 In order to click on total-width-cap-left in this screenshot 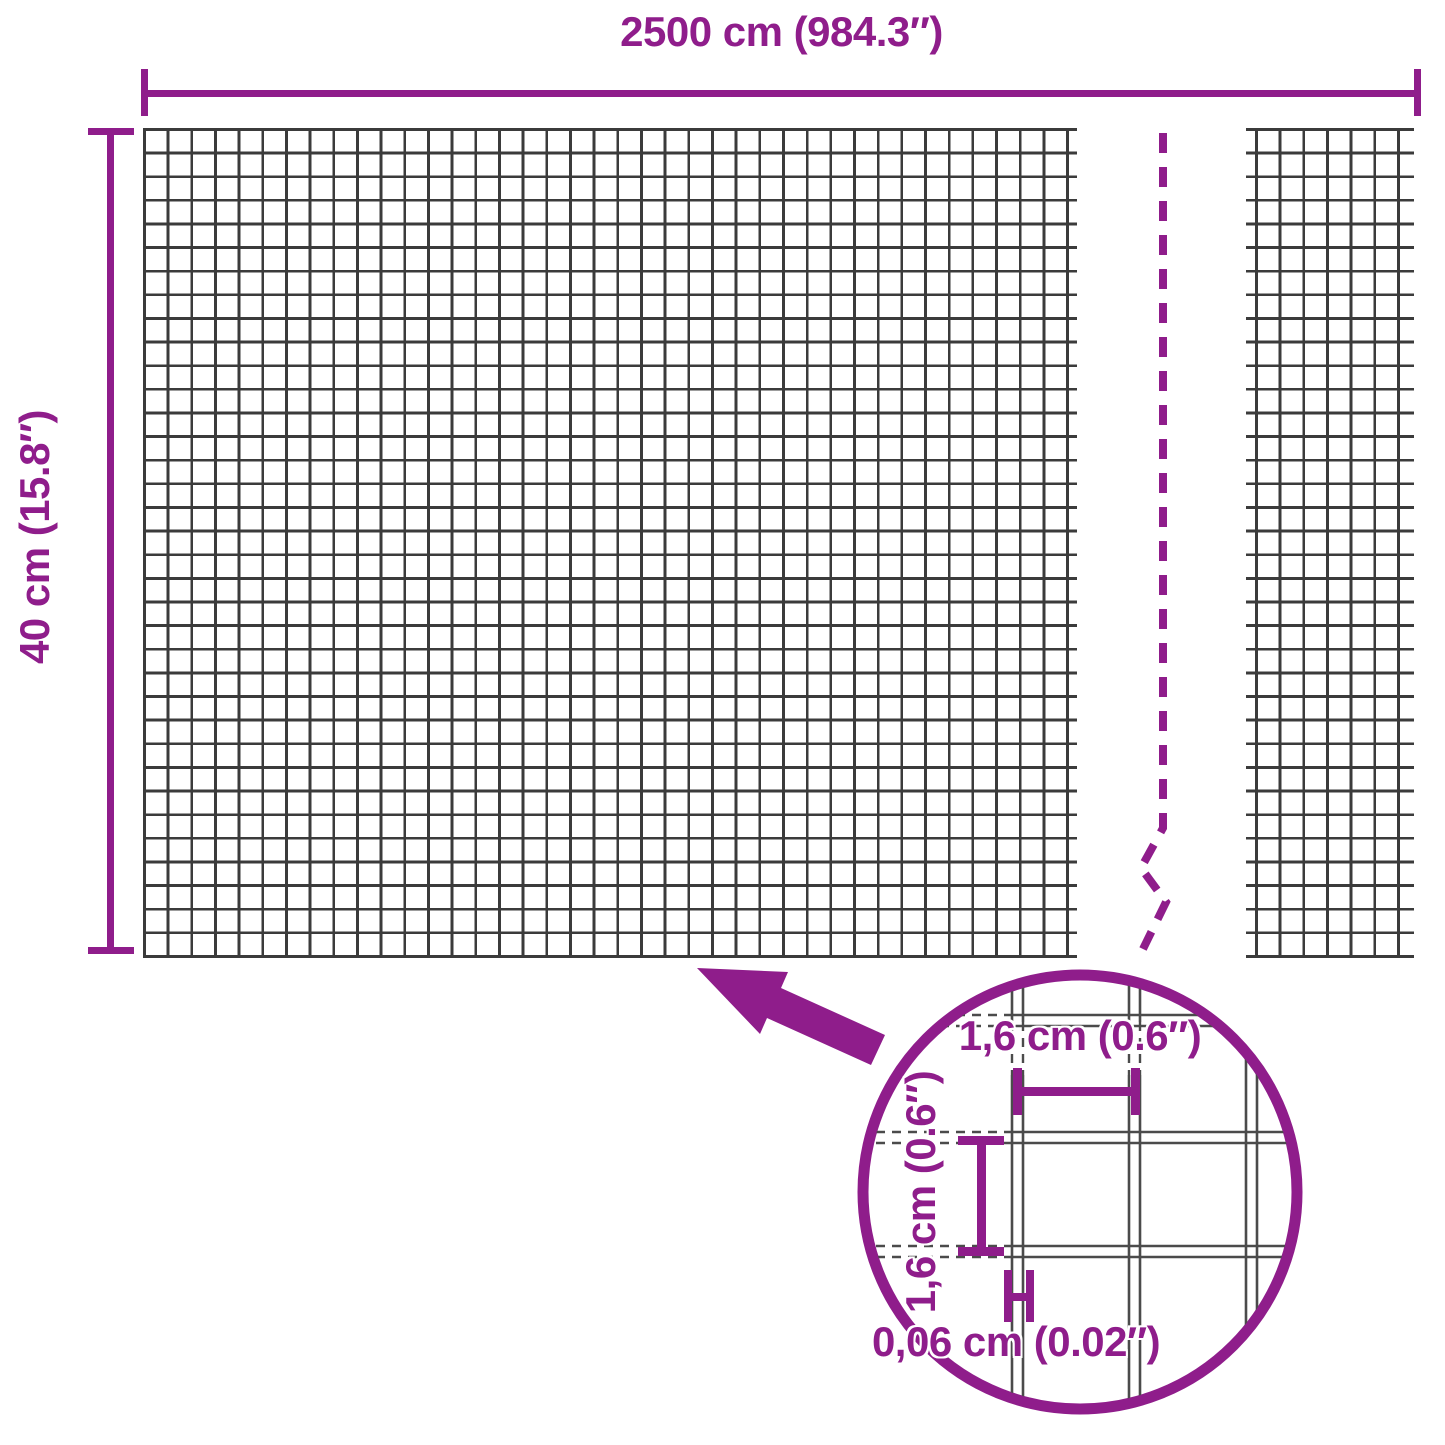, I will do `click(144, 92)`.